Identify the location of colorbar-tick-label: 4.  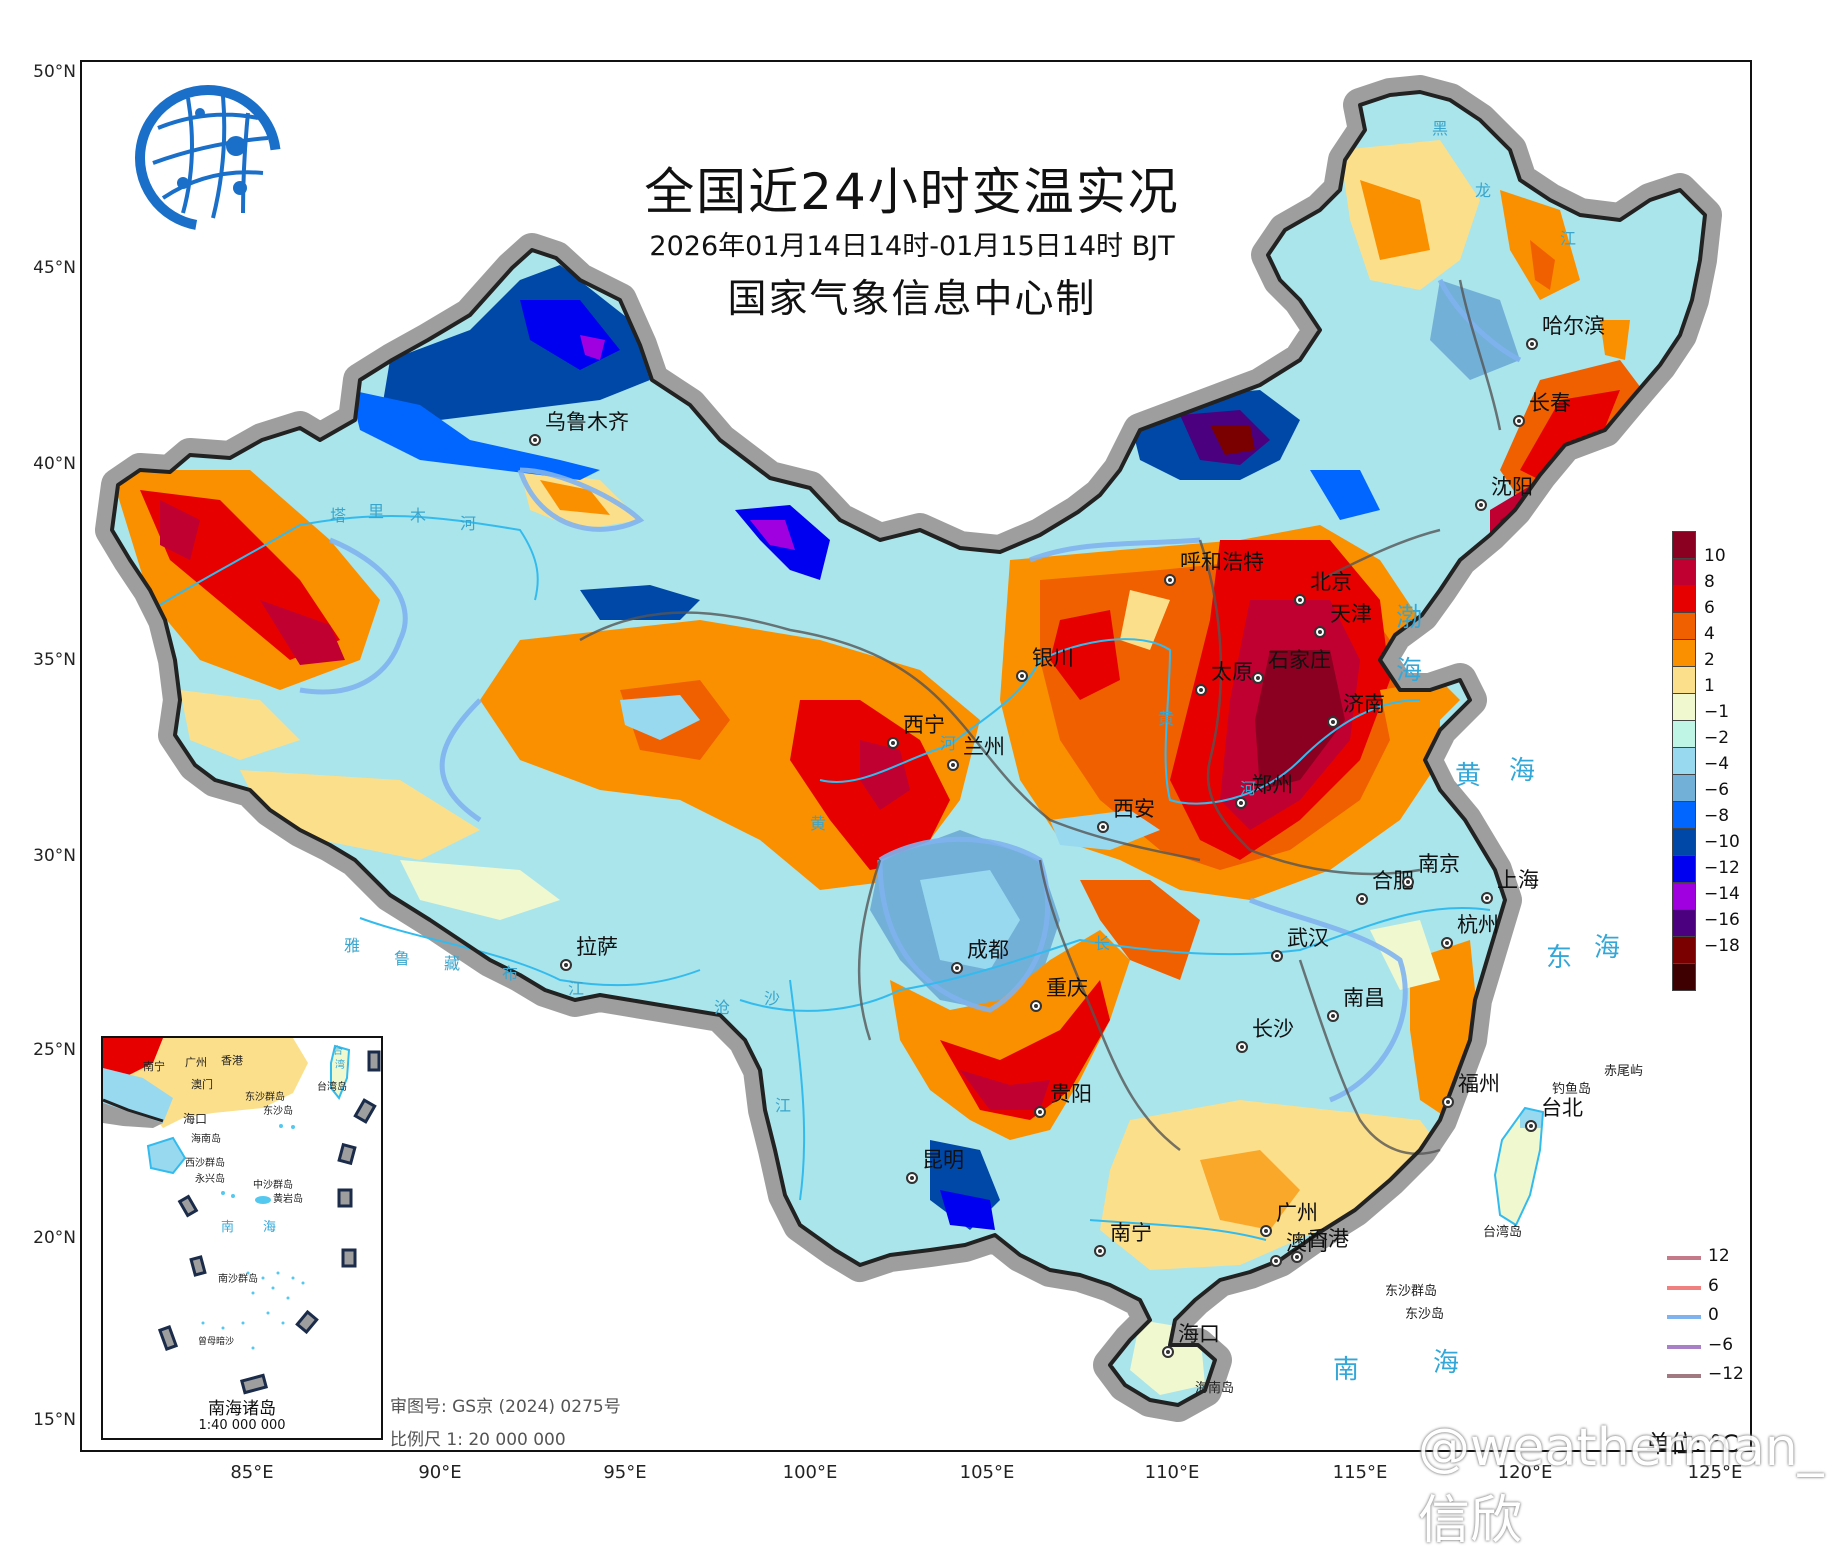
(1709, 634).